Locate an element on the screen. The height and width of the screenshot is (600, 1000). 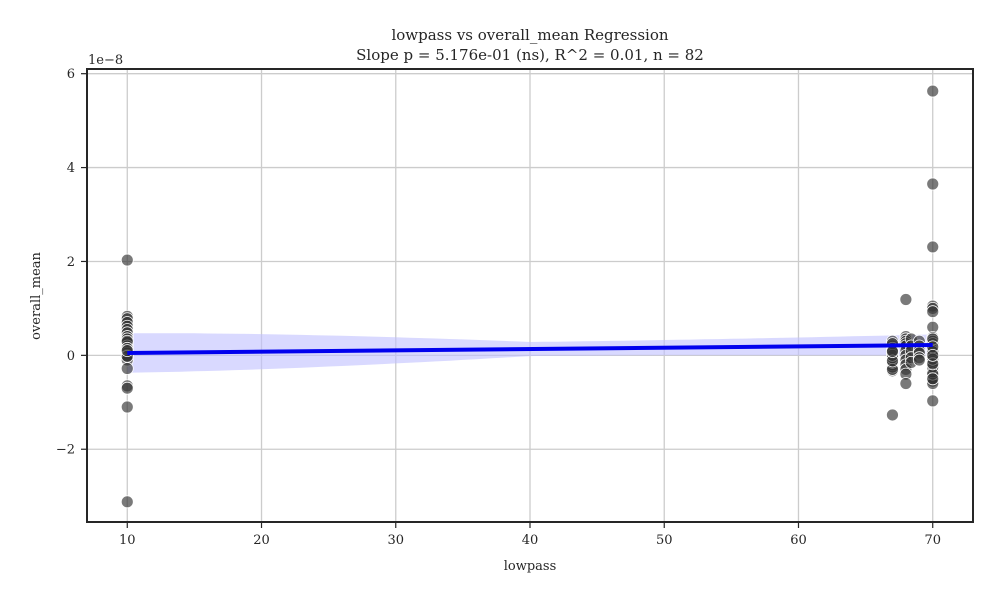
y-tick-label: 0 is located at coordinates (71, 356).